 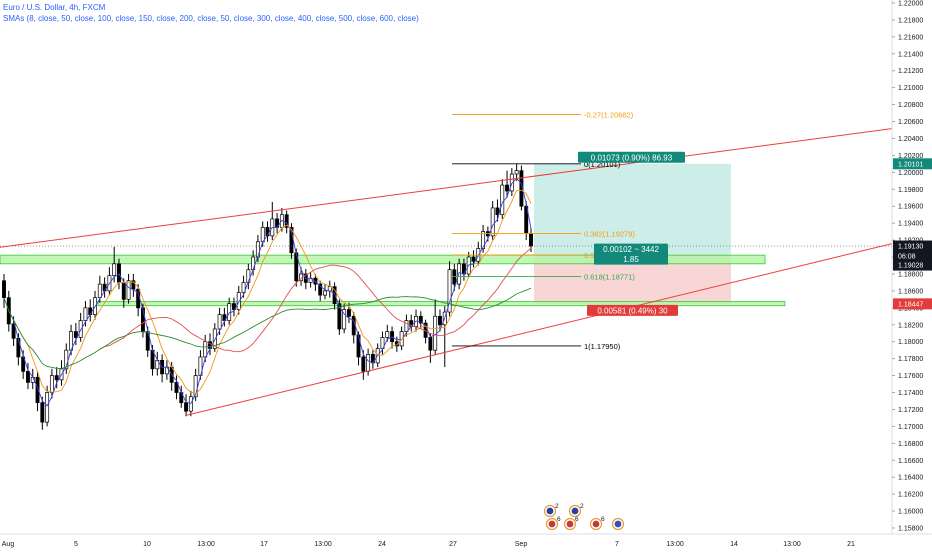 I want to click on price-badge: 1.20101, so click(x=912, y=164).